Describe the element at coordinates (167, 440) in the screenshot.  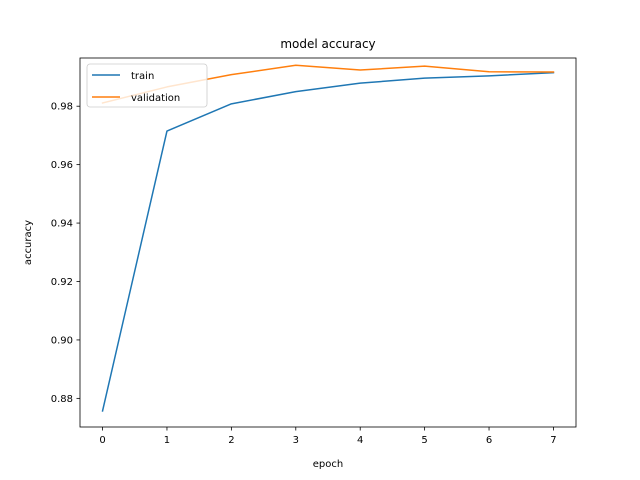
I see `x-tick-label: 1` at that location.